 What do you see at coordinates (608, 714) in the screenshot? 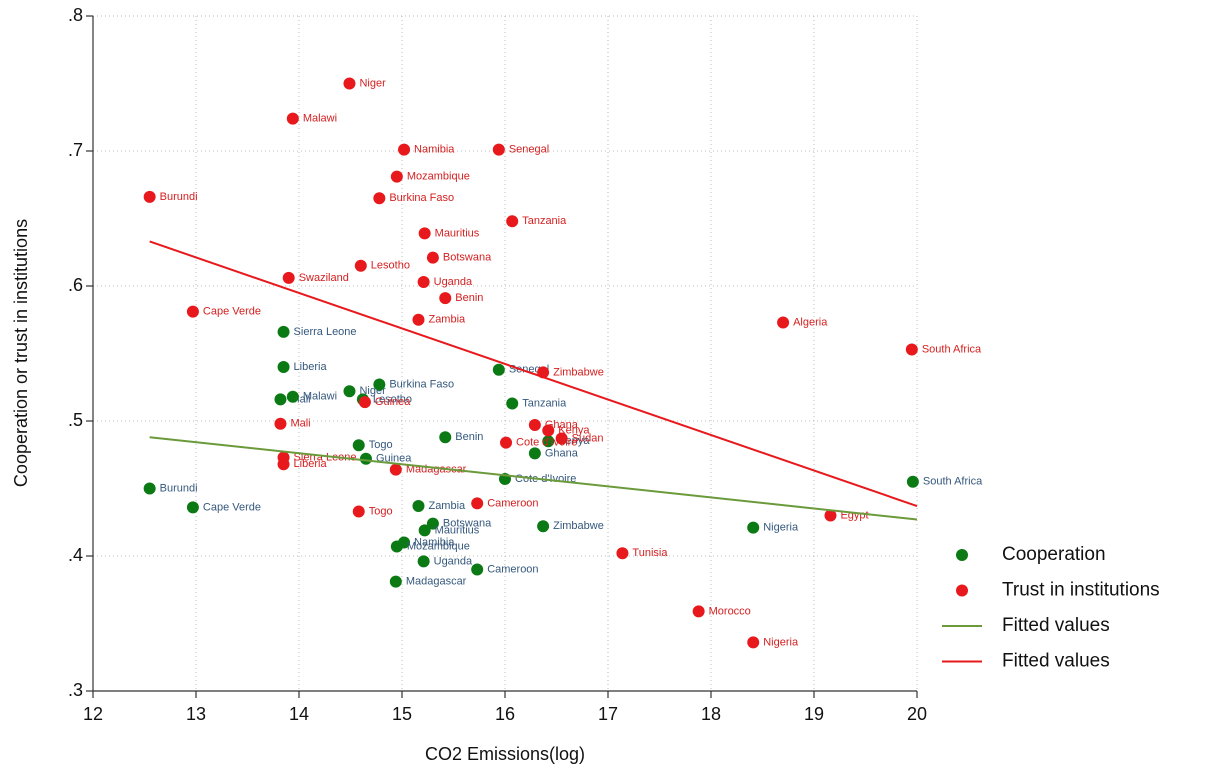
I see `x-tick-label: 17` at bounding box center [608, 714].